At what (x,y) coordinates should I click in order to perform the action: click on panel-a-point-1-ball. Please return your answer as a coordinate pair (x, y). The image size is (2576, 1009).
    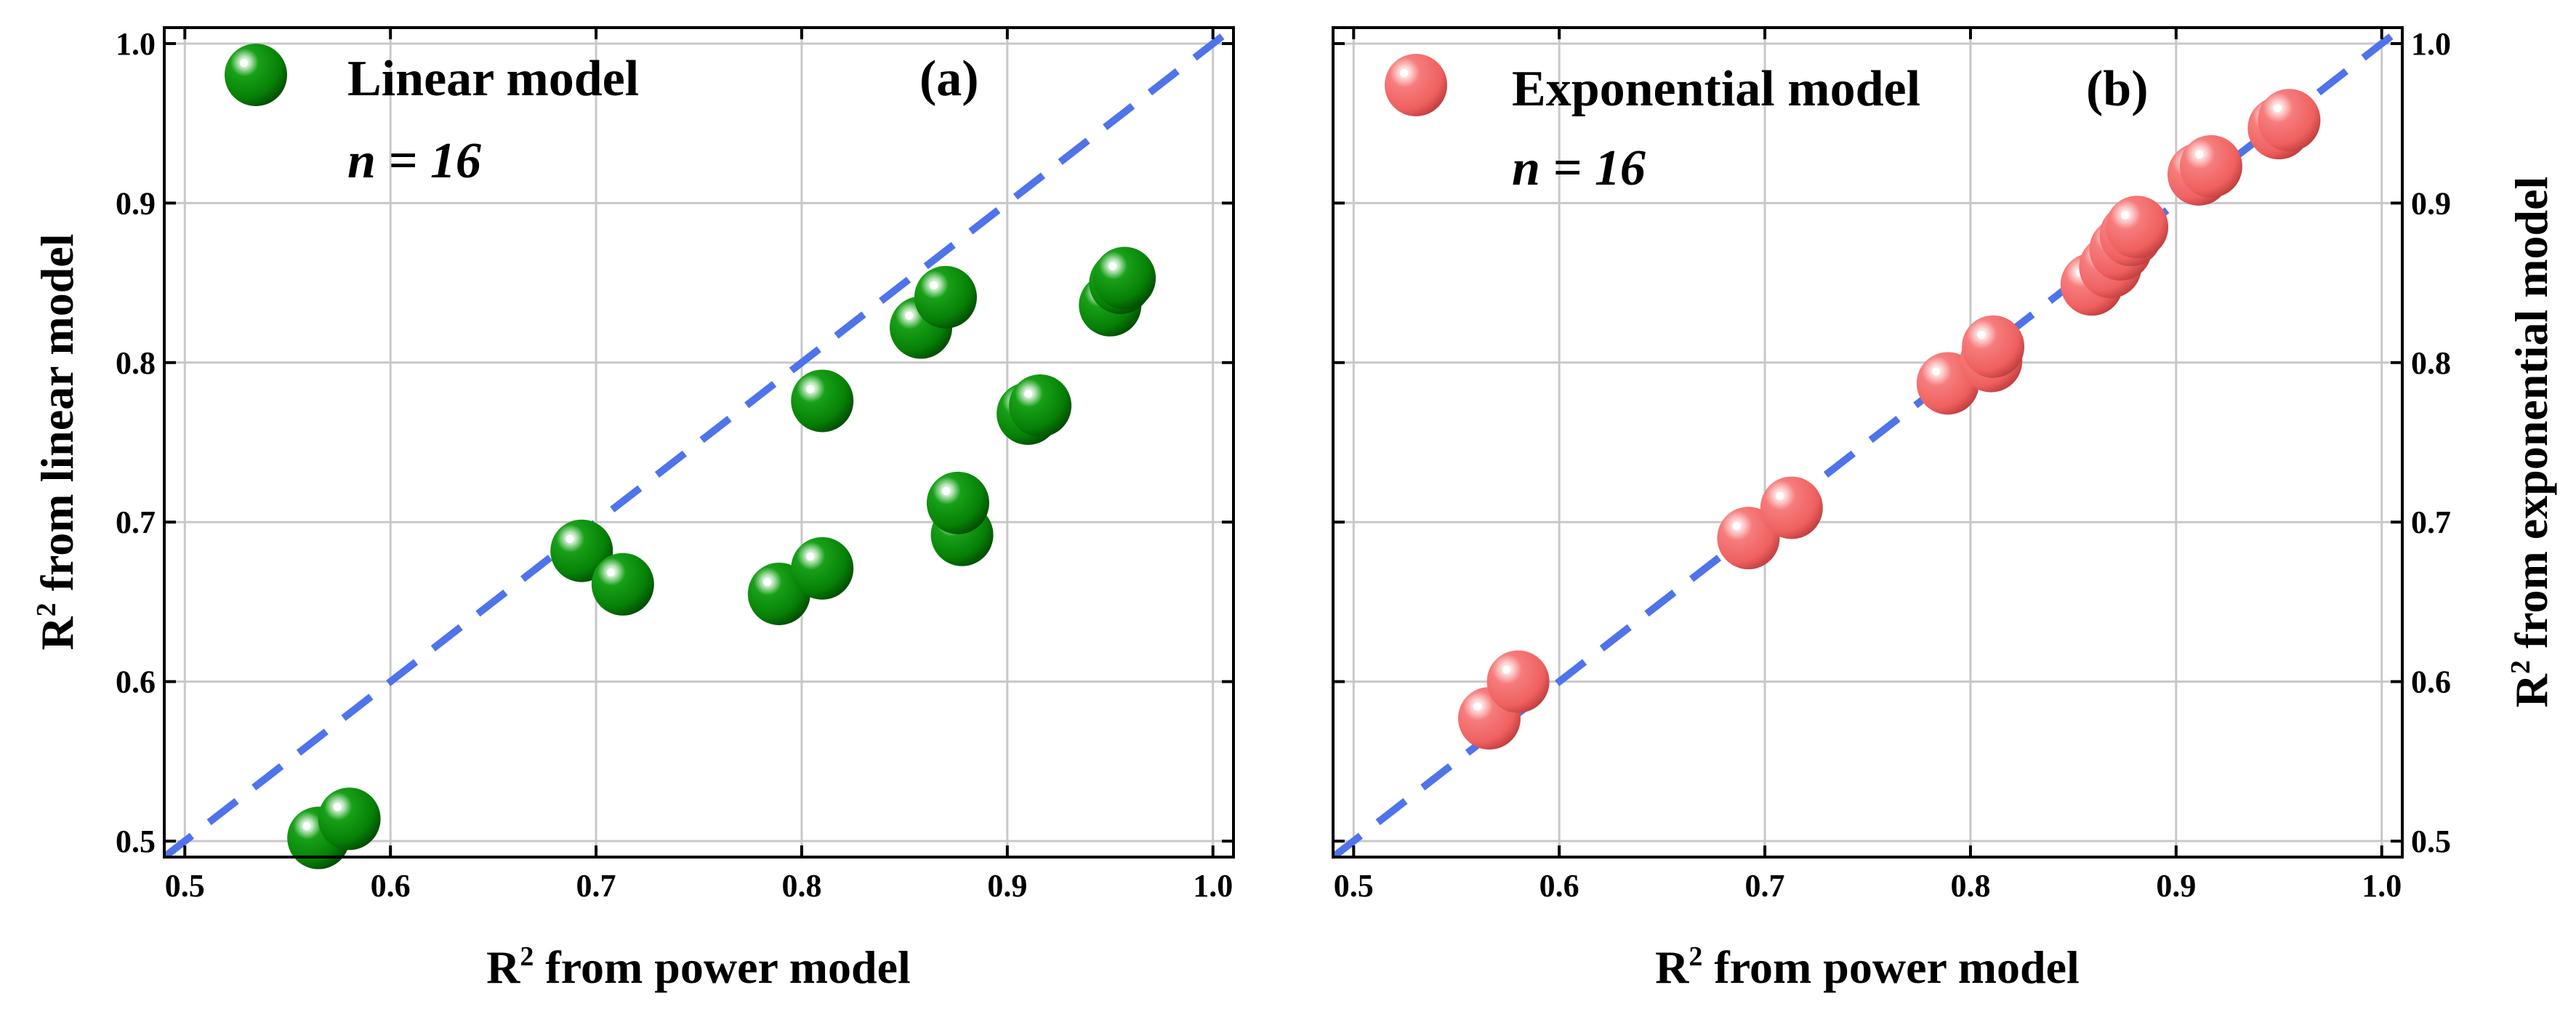
    Looking at the image, I should click on (349, 819).